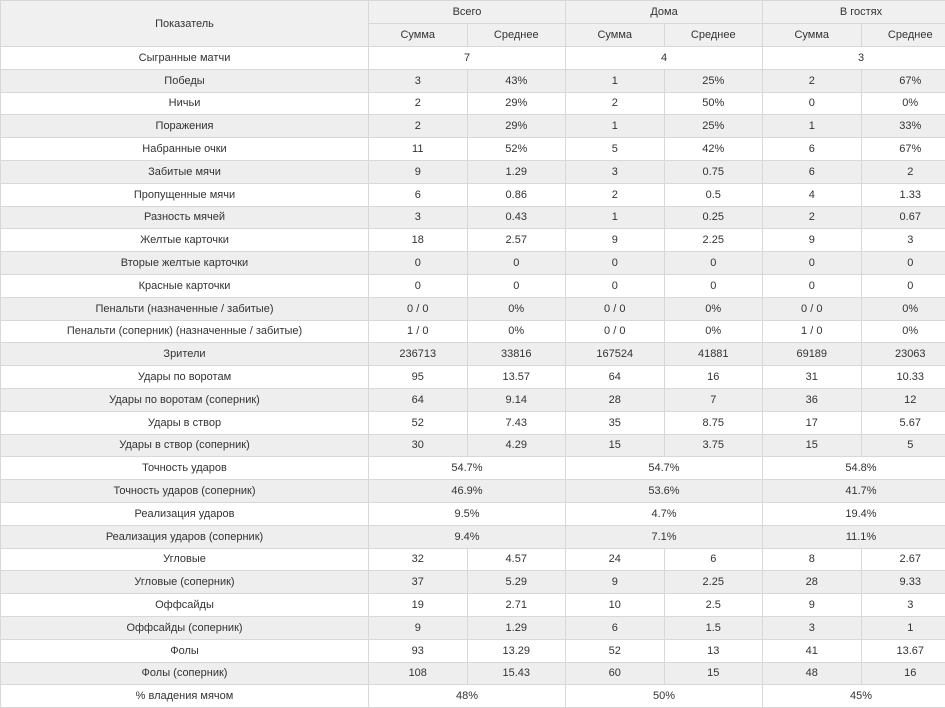 The width and height of the screenshot is (945, 708). What do you see at coordinates (516, 194) in the screenshot?
I see `cell-average: 0.86` at bounding box center [516, 194].